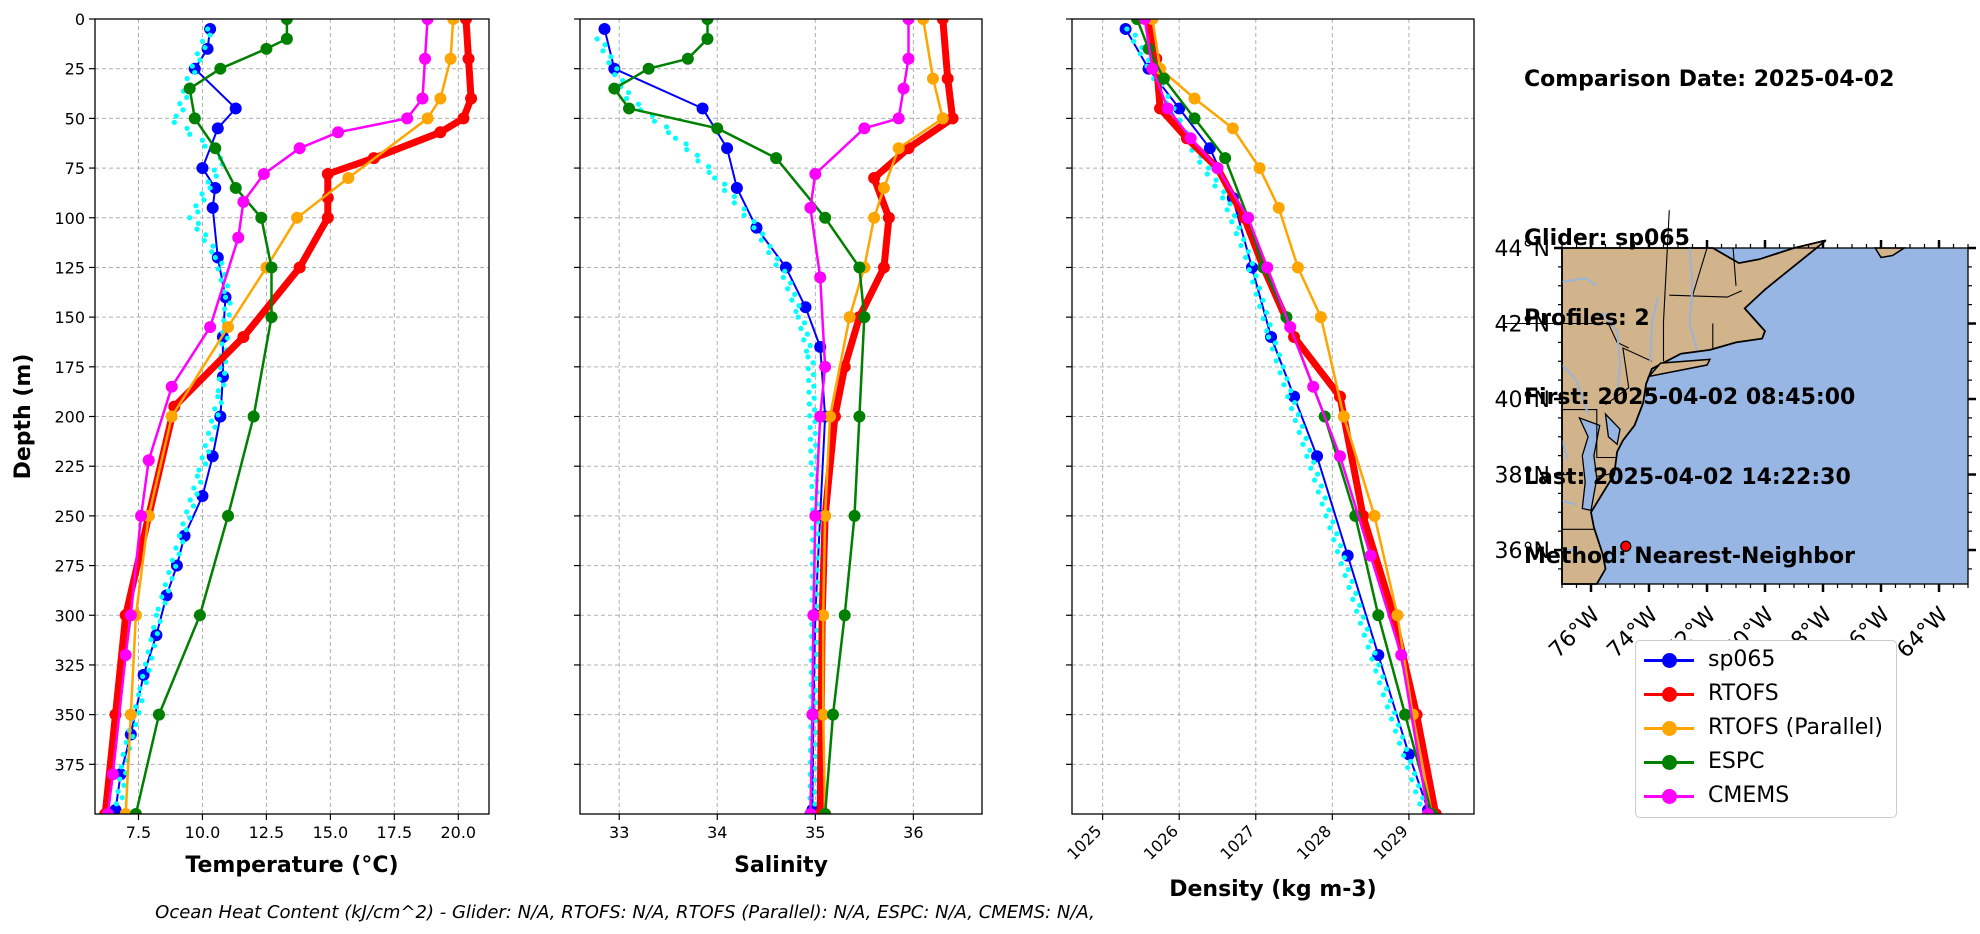 This screenshot has width=1980, height=934. Describe the element at coordinates (1923, 632) in the screenshot. I see `map-lon-label: 64°W` at that location.